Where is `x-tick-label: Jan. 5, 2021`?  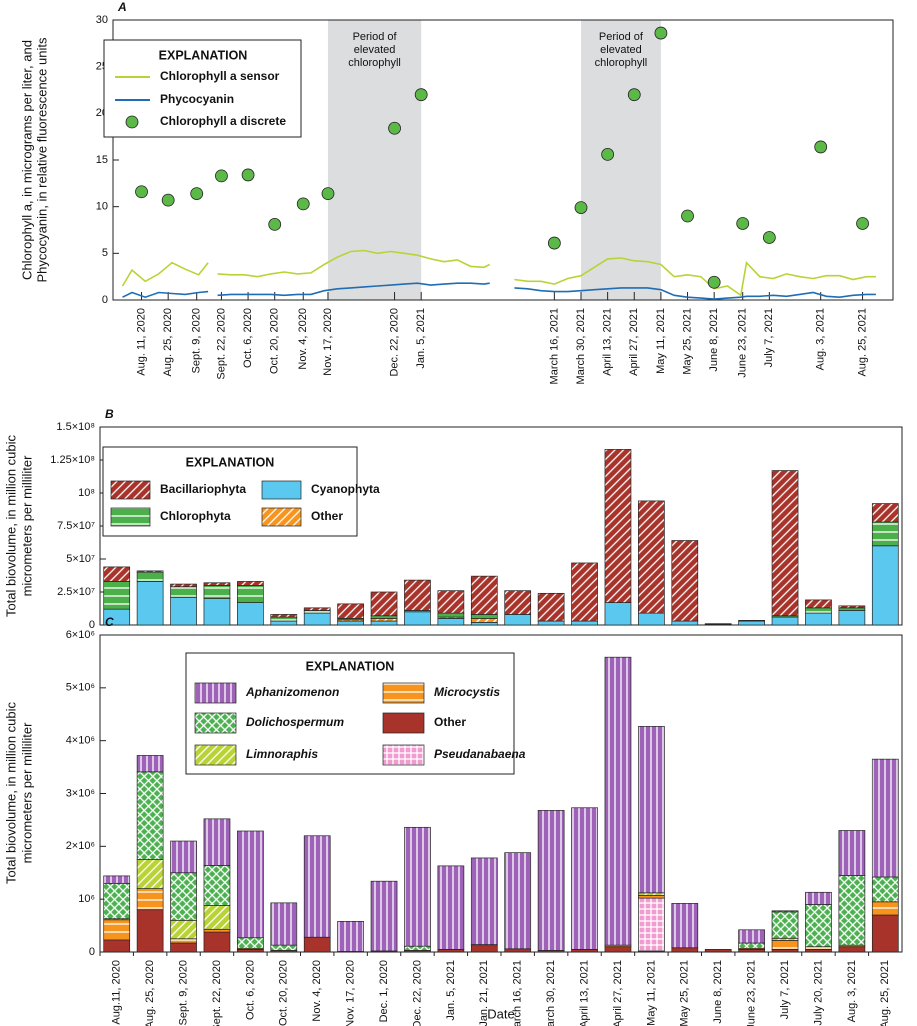 x-tick-label: Jan. 5, 2021 is located at coordinates (421, 338).